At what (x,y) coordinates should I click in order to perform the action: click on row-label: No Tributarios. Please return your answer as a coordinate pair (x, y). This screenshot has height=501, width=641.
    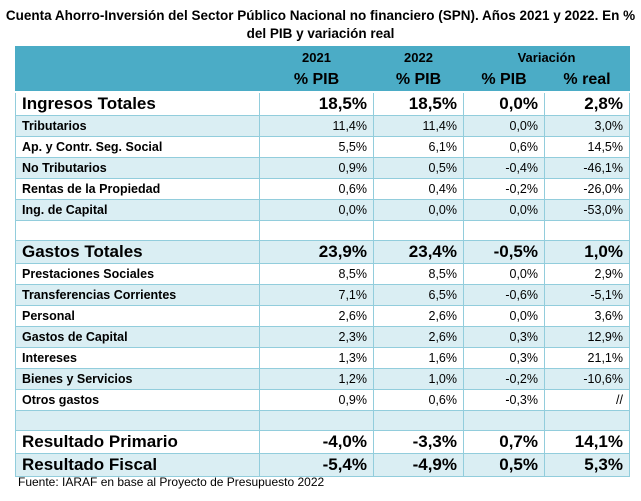
    Looking at the image, I should click on (137, 168).